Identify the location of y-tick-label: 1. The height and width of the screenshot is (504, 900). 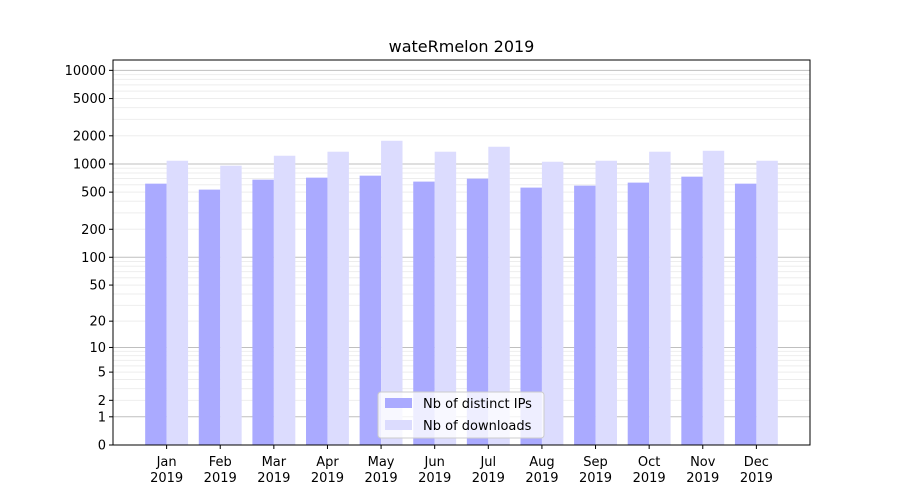
(102, 417).